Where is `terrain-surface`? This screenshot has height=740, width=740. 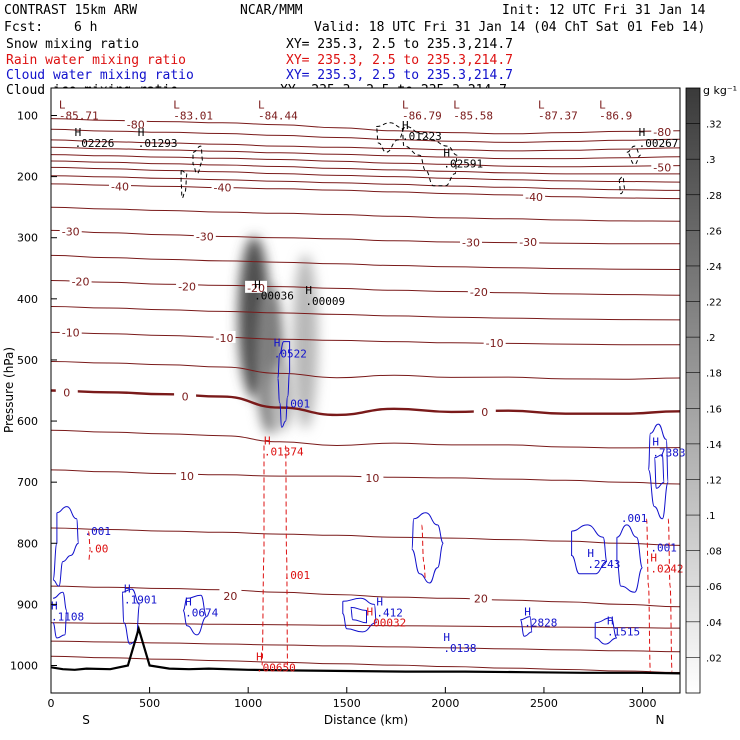
terrain-surface is located at coordinates (365, 649).